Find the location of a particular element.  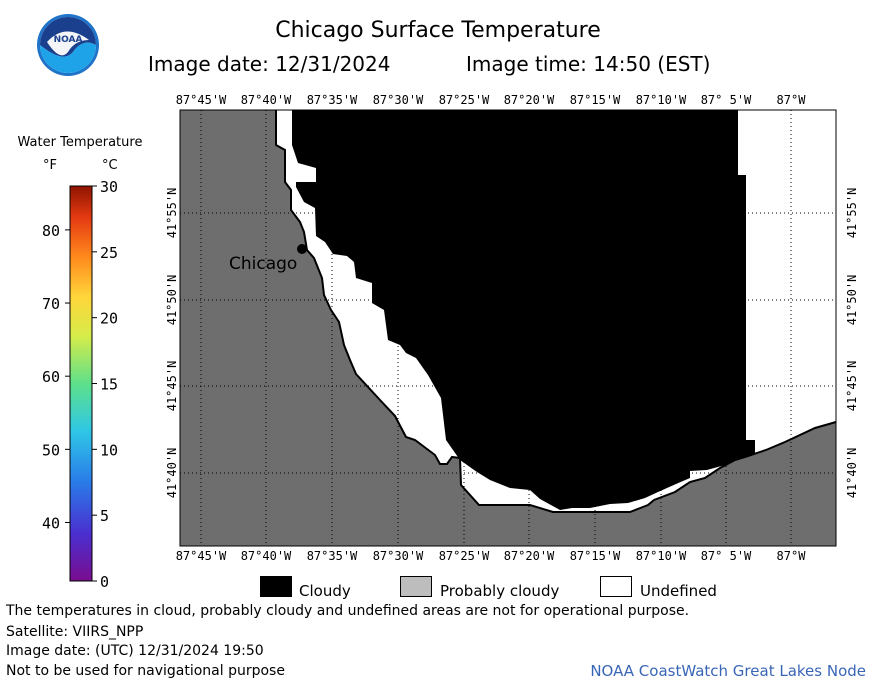

lon-label-top: 87°25'W is located at coordinates (464, 100).